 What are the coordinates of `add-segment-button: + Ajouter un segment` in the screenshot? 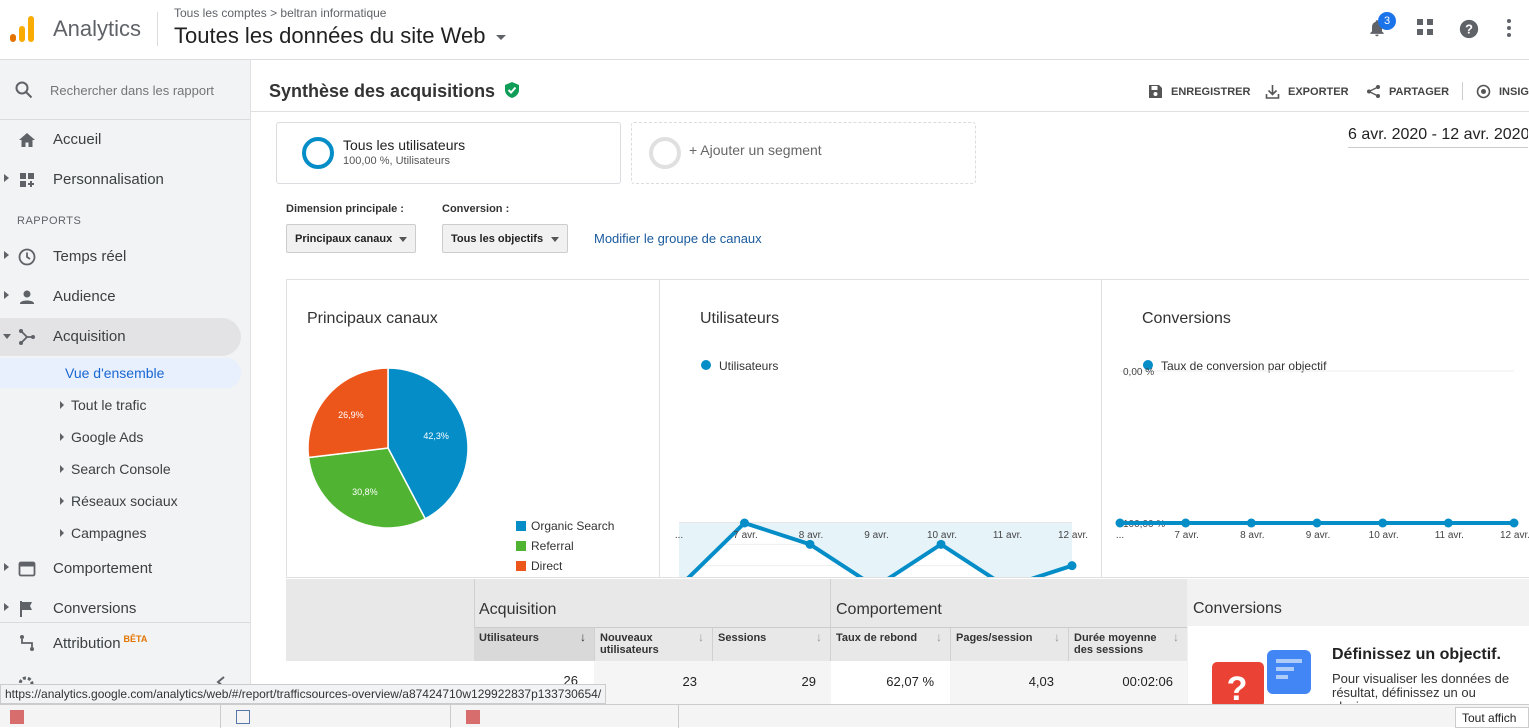 It's located at (803, 153).